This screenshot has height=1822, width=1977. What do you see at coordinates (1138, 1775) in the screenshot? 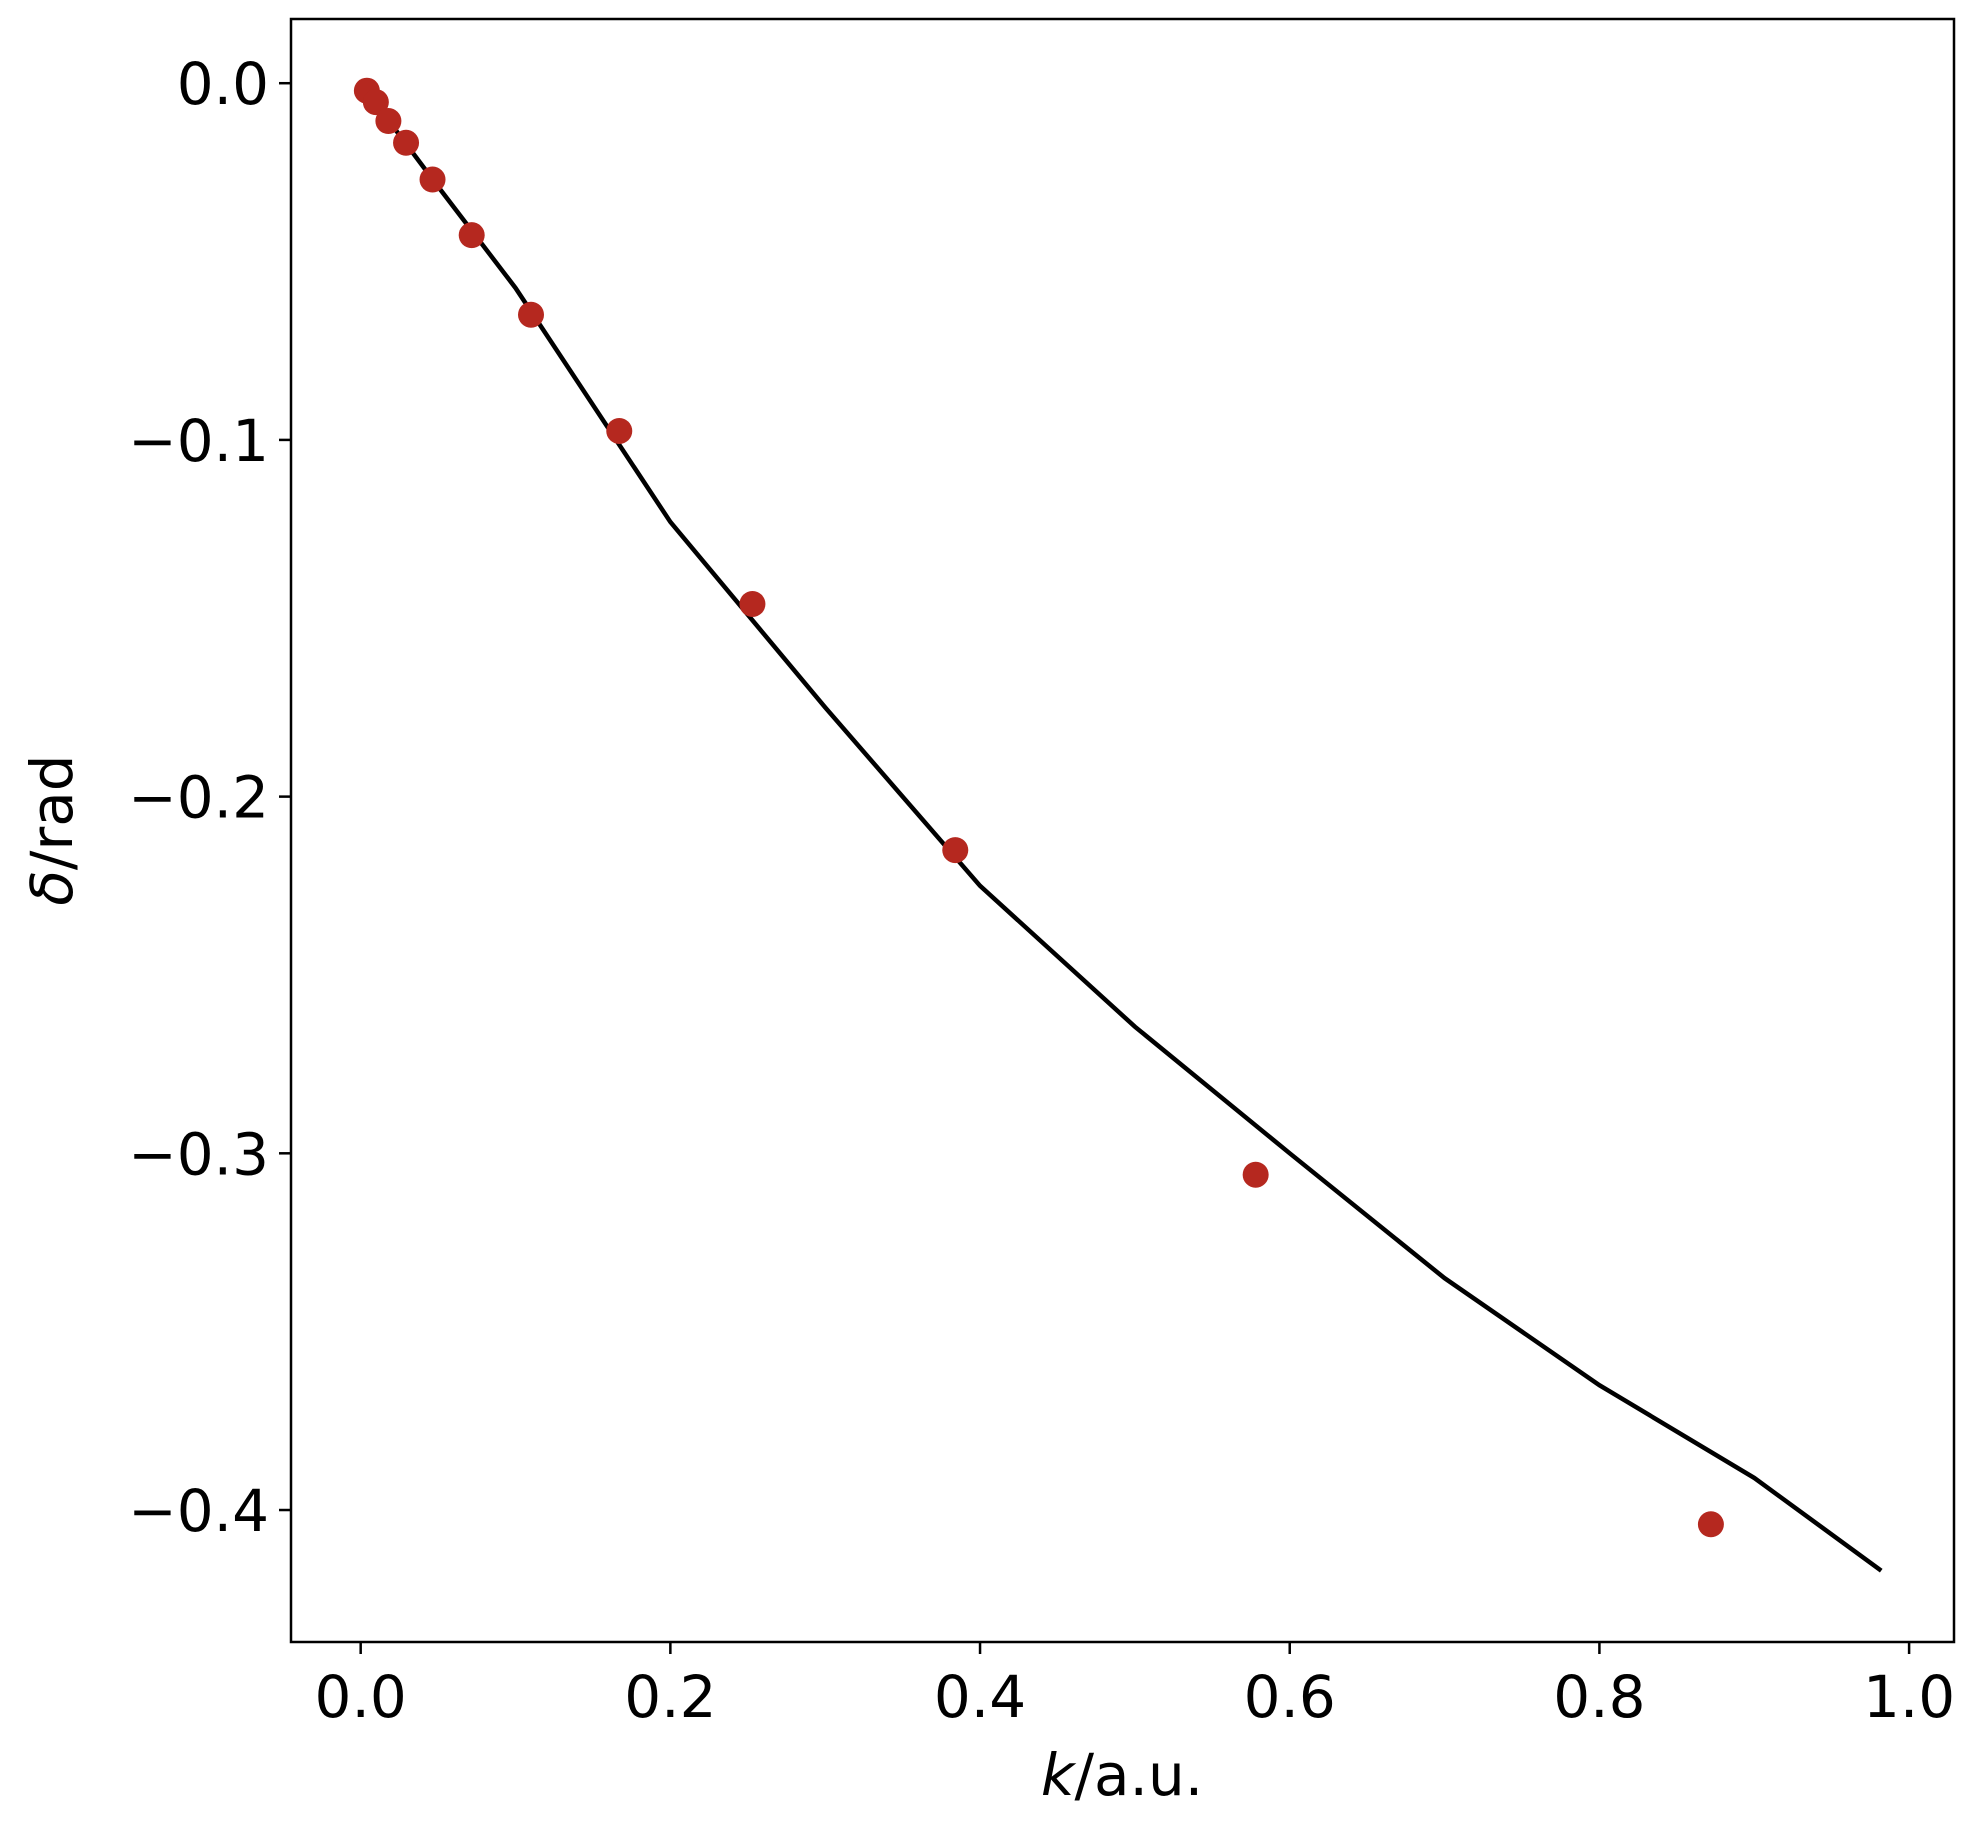
I see `x-label-unit: /a.u.` at bounding box center [1138, 1775].